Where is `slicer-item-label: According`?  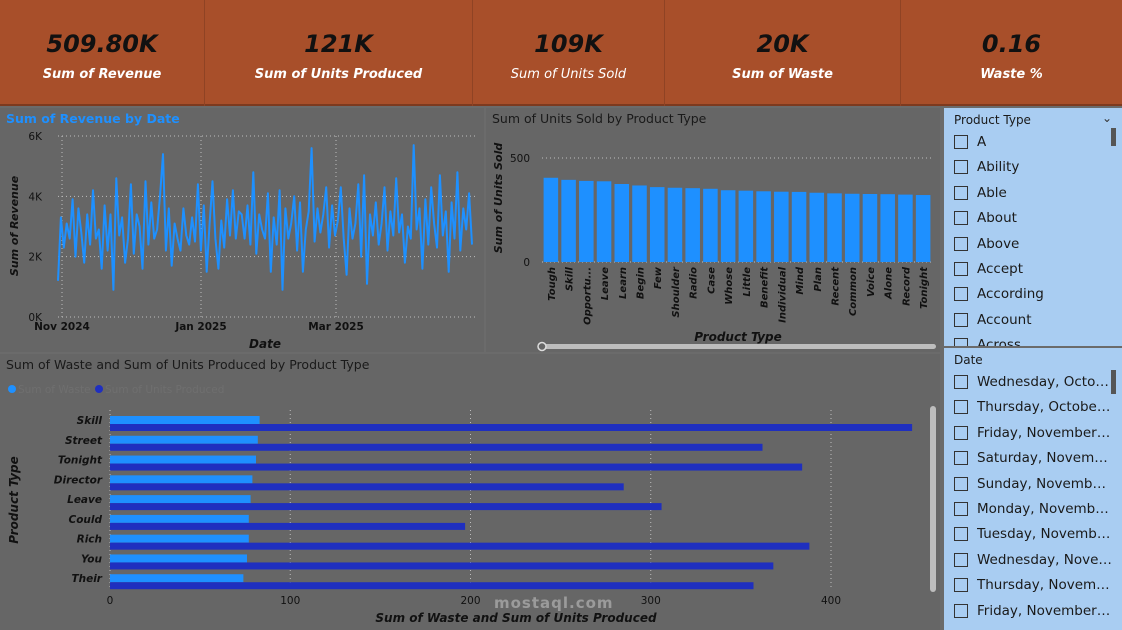 slicer-item-label: According is located at coordinates (1010, 294).